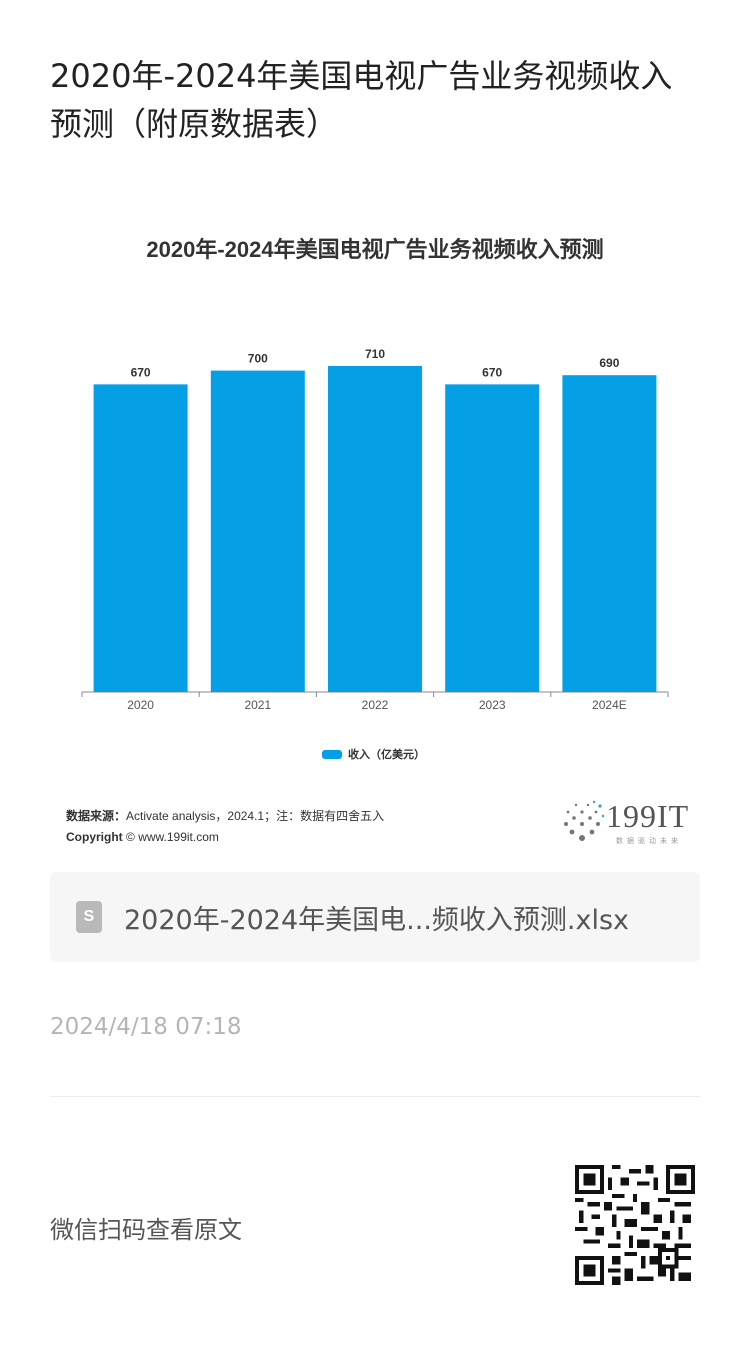  What do you see at coordinates (375, 1096) in the screenshot?
I see `divider` at bounding box center [375, 1096].